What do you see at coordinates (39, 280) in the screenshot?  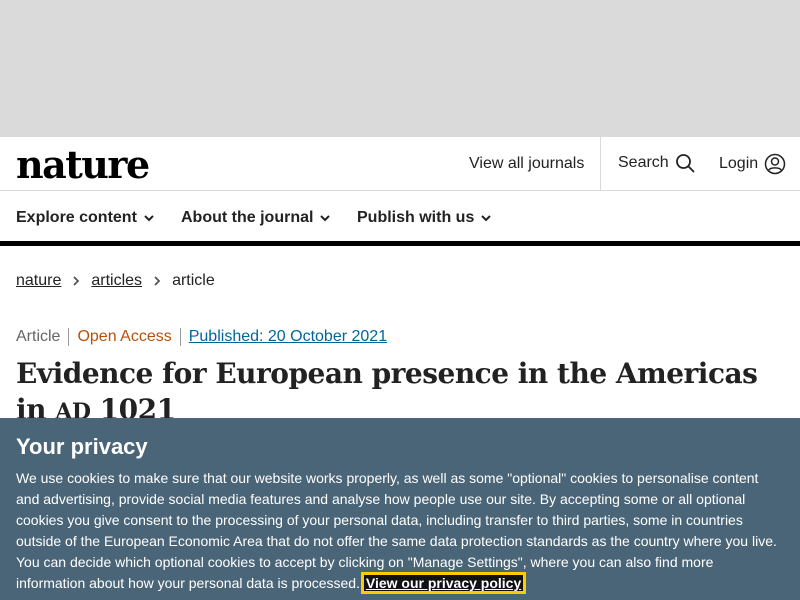 I see `breadcrumb-nature: nature` at bounding box center [39, 280].